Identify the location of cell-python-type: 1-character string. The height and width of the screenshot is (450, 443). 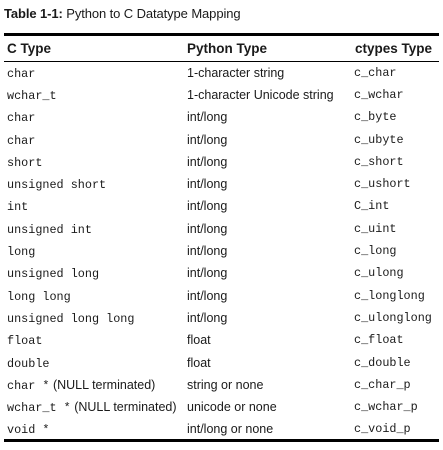
(236, 72).